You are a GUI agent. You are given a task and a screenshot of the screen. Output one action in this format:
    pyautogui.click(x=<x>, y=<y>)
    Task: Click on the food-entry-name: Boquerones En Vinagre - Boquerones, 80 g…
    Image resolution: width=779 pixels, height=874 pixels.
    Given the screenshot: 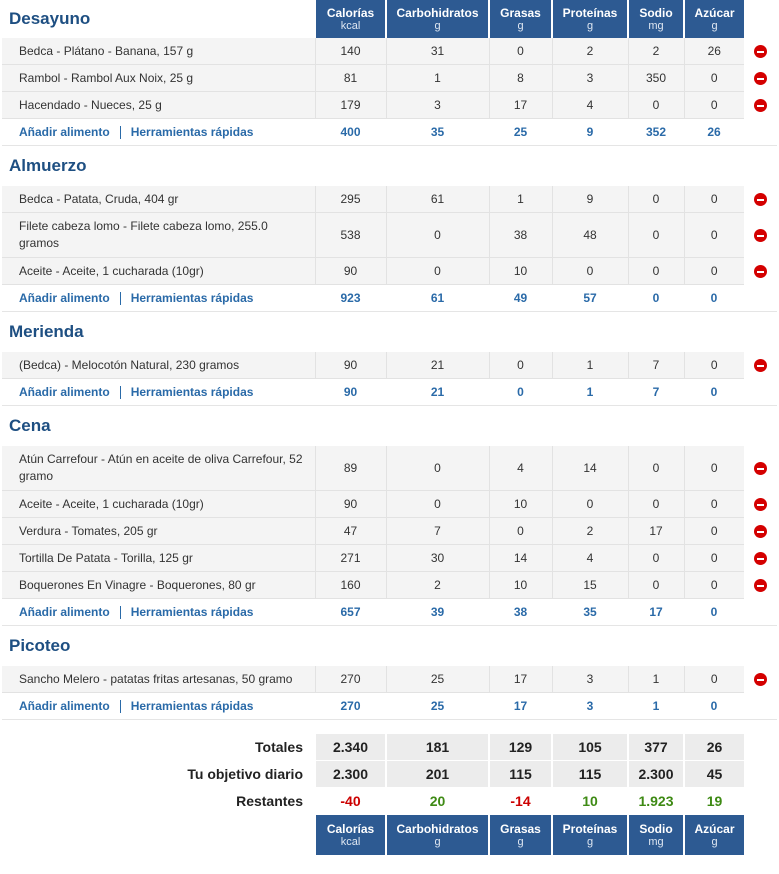 What is the action you would take?
    pyautogui.click(x=158, y=585)
    